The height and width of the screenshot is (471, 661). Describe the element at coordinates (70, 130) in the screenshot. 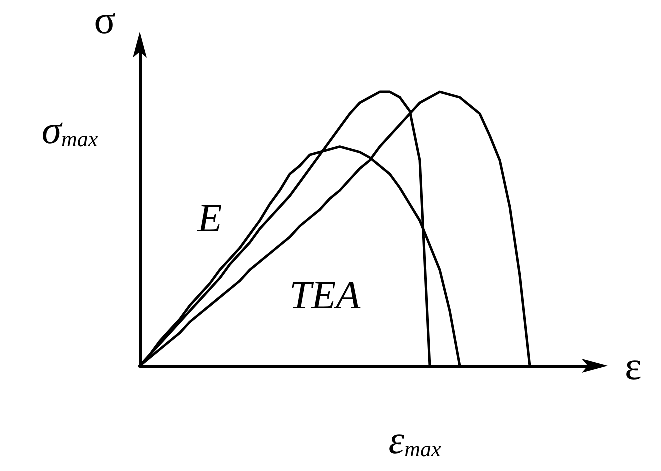

I see `text: σmax` at that location.